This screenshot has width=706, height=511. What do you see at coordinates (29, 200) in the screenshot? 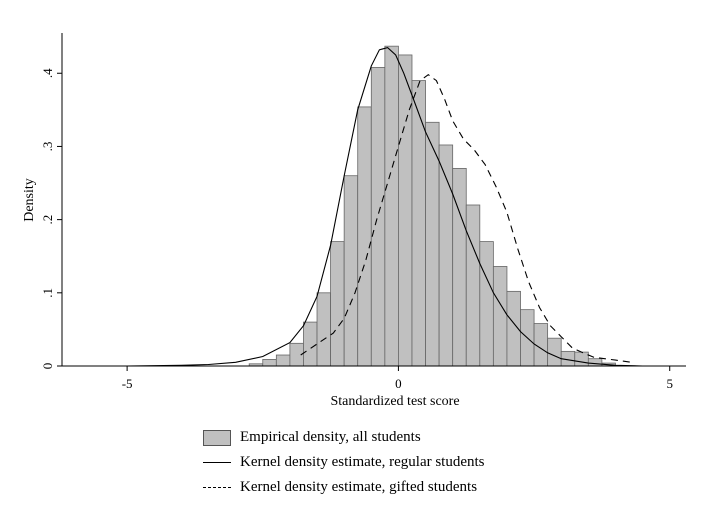
I see `y-axis-title: Density` at bounding box center [29, 200].